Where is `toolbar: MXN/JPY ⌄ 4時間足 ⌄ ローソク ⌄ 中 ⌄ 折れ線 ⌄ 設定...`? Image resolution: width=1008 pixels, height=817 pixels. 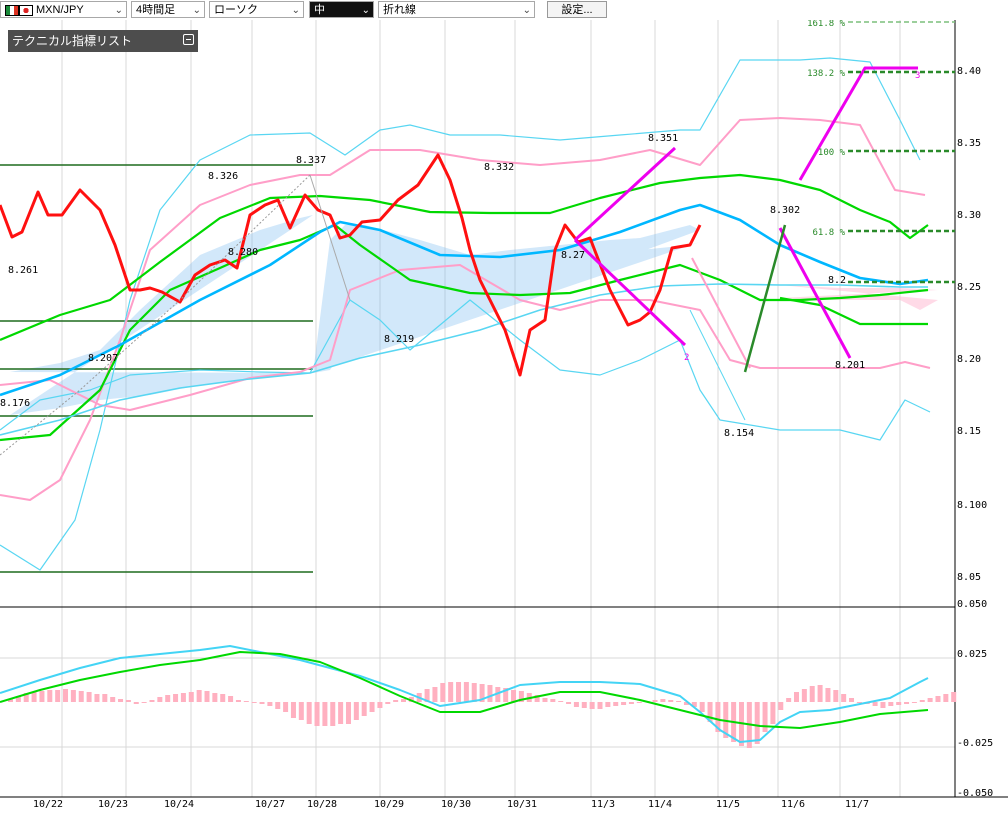
toolbar: MXN/JPY ⌄ 4時間足 ⌄ ローソク ⌄ 中 ⌄ 折れ線 ⌄ 設定... is located at coordinates (504, 10).